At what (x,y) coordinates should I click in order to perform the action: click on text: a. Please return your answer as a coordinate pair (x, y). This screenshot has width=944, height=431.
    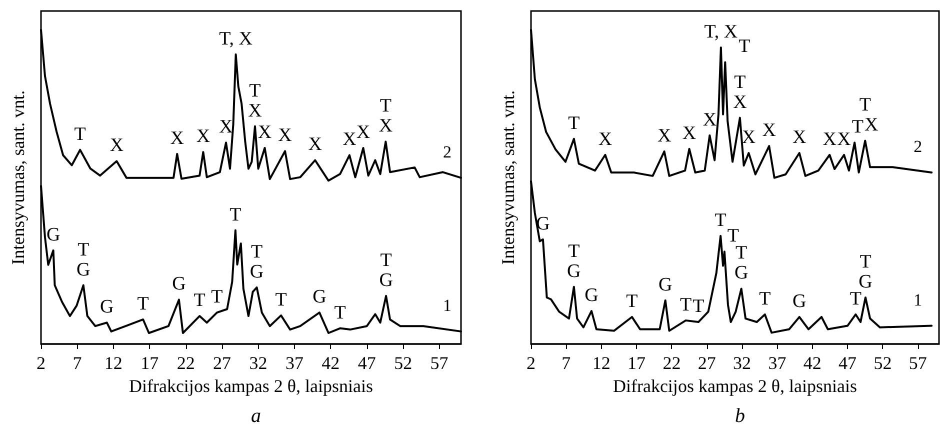
    Looking at the image, I should click on (256, 416).